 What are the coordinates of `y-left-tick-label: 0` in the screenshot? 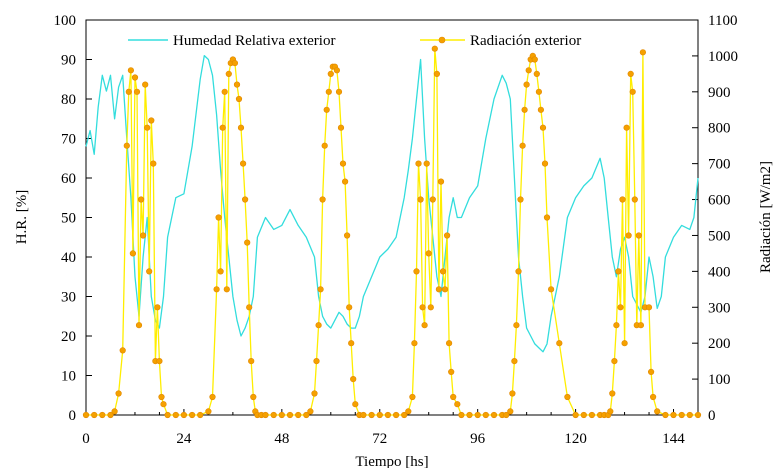 It's located at (73, 416).